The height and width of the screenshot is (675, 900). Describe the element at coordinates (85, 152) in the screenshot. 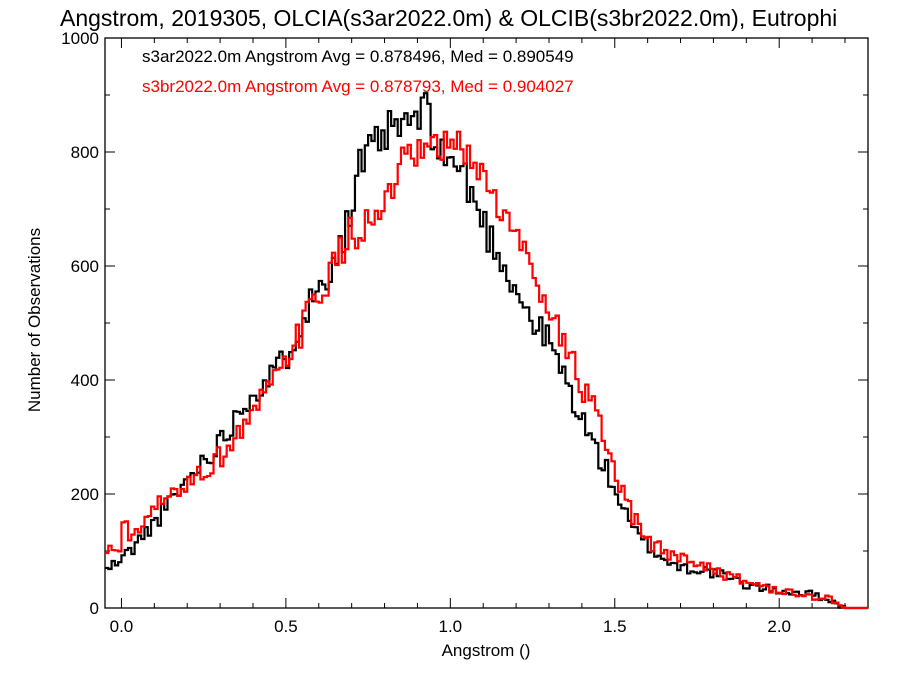

I see `y-tick-label: 800` at that location.